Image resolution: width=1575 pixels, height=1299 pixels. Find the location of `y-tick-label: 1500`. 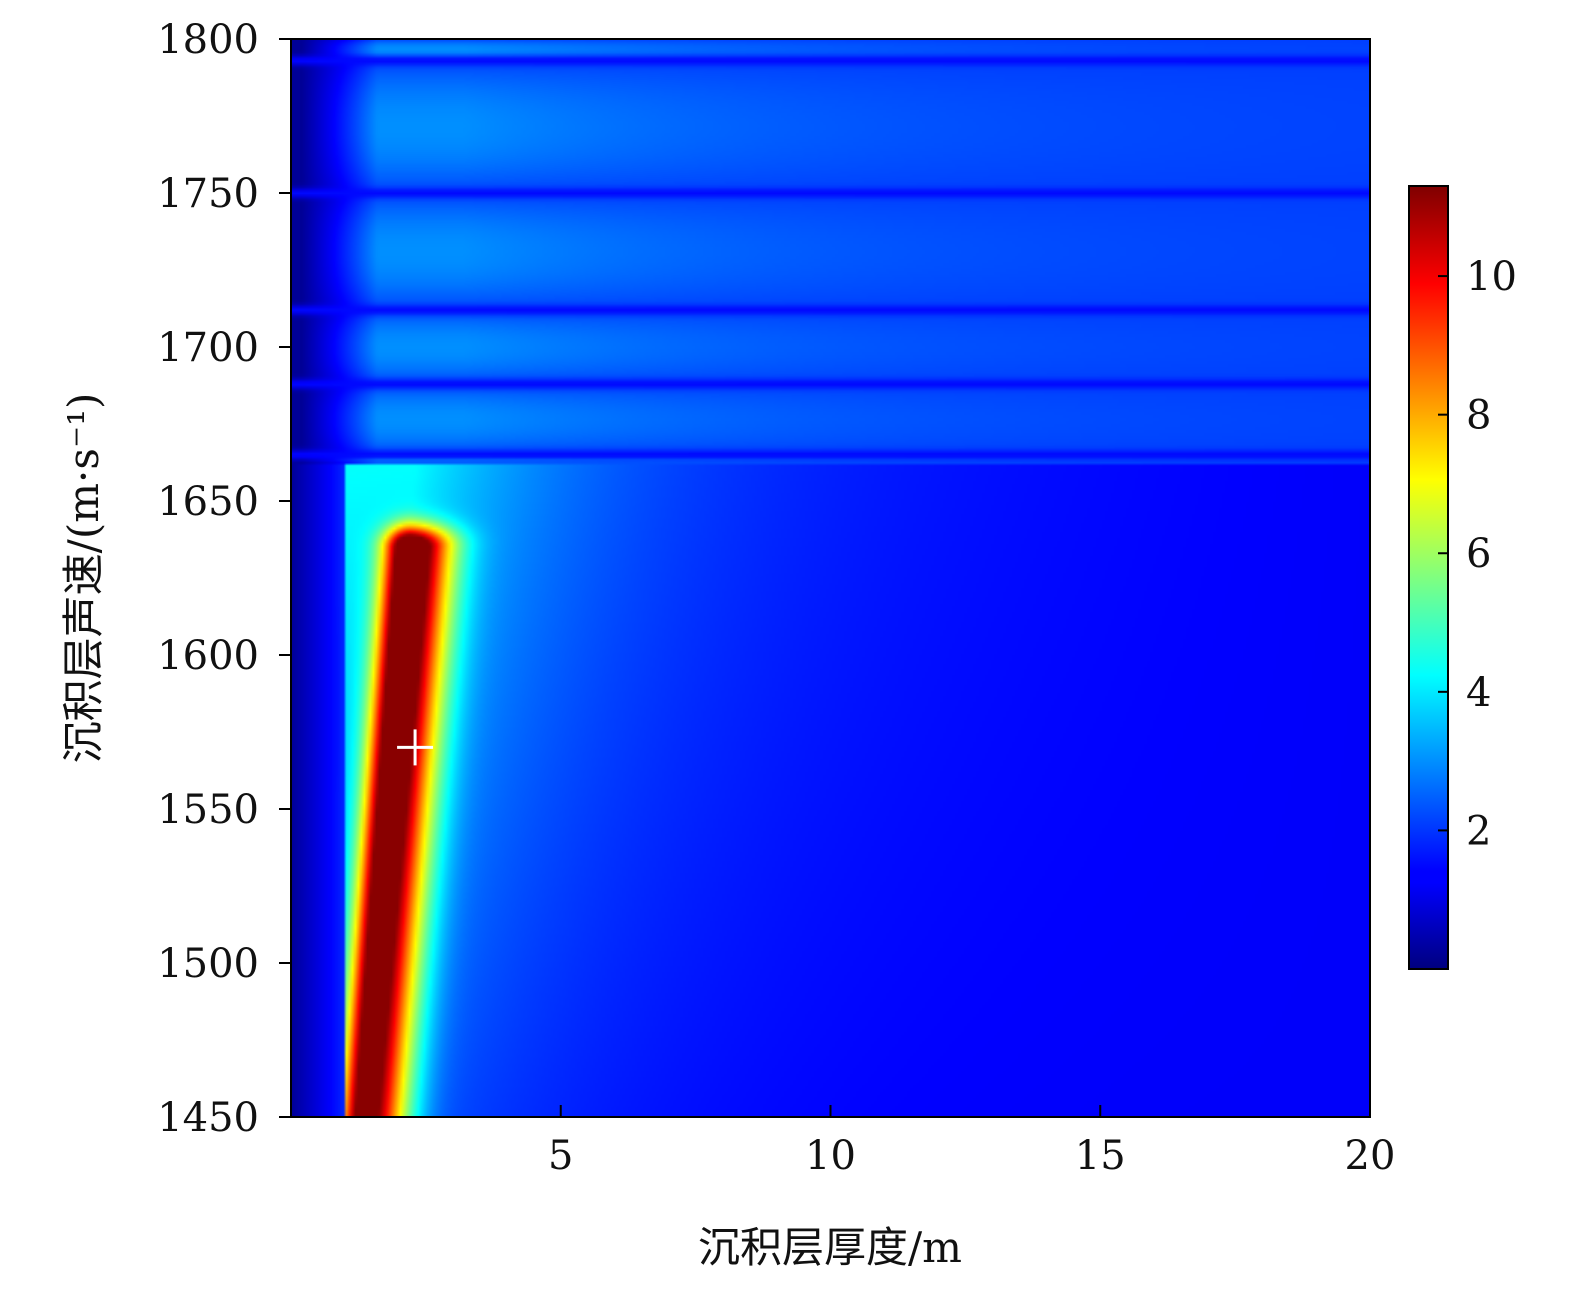

y-tick-label: 1500 is located at coordinates (208, 964).